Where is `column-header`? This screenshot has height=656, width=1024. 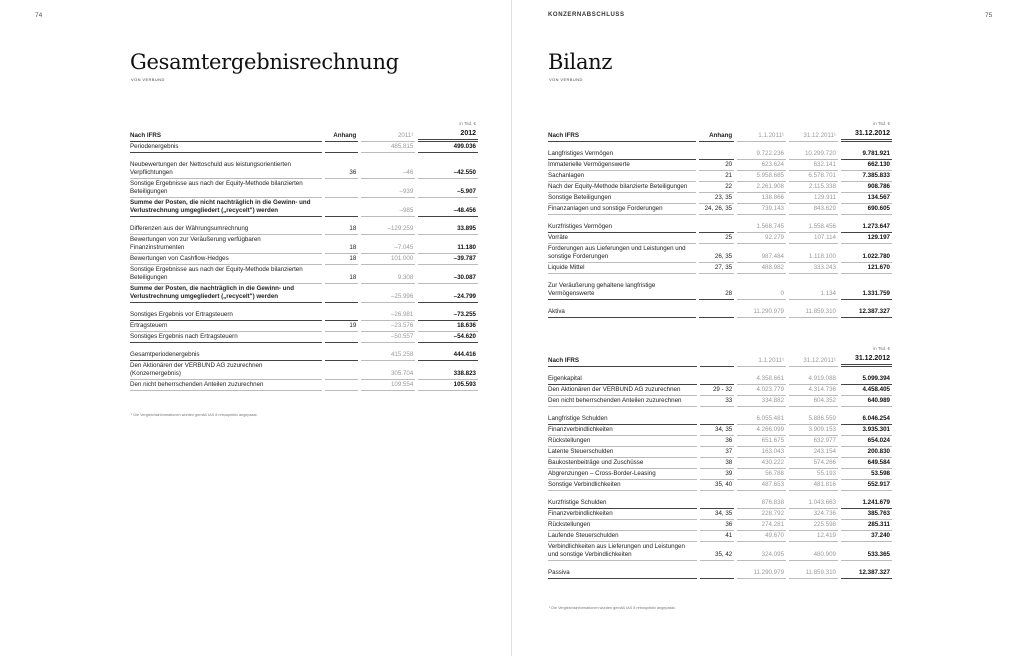 column-header is located at coordinates (717, 360).